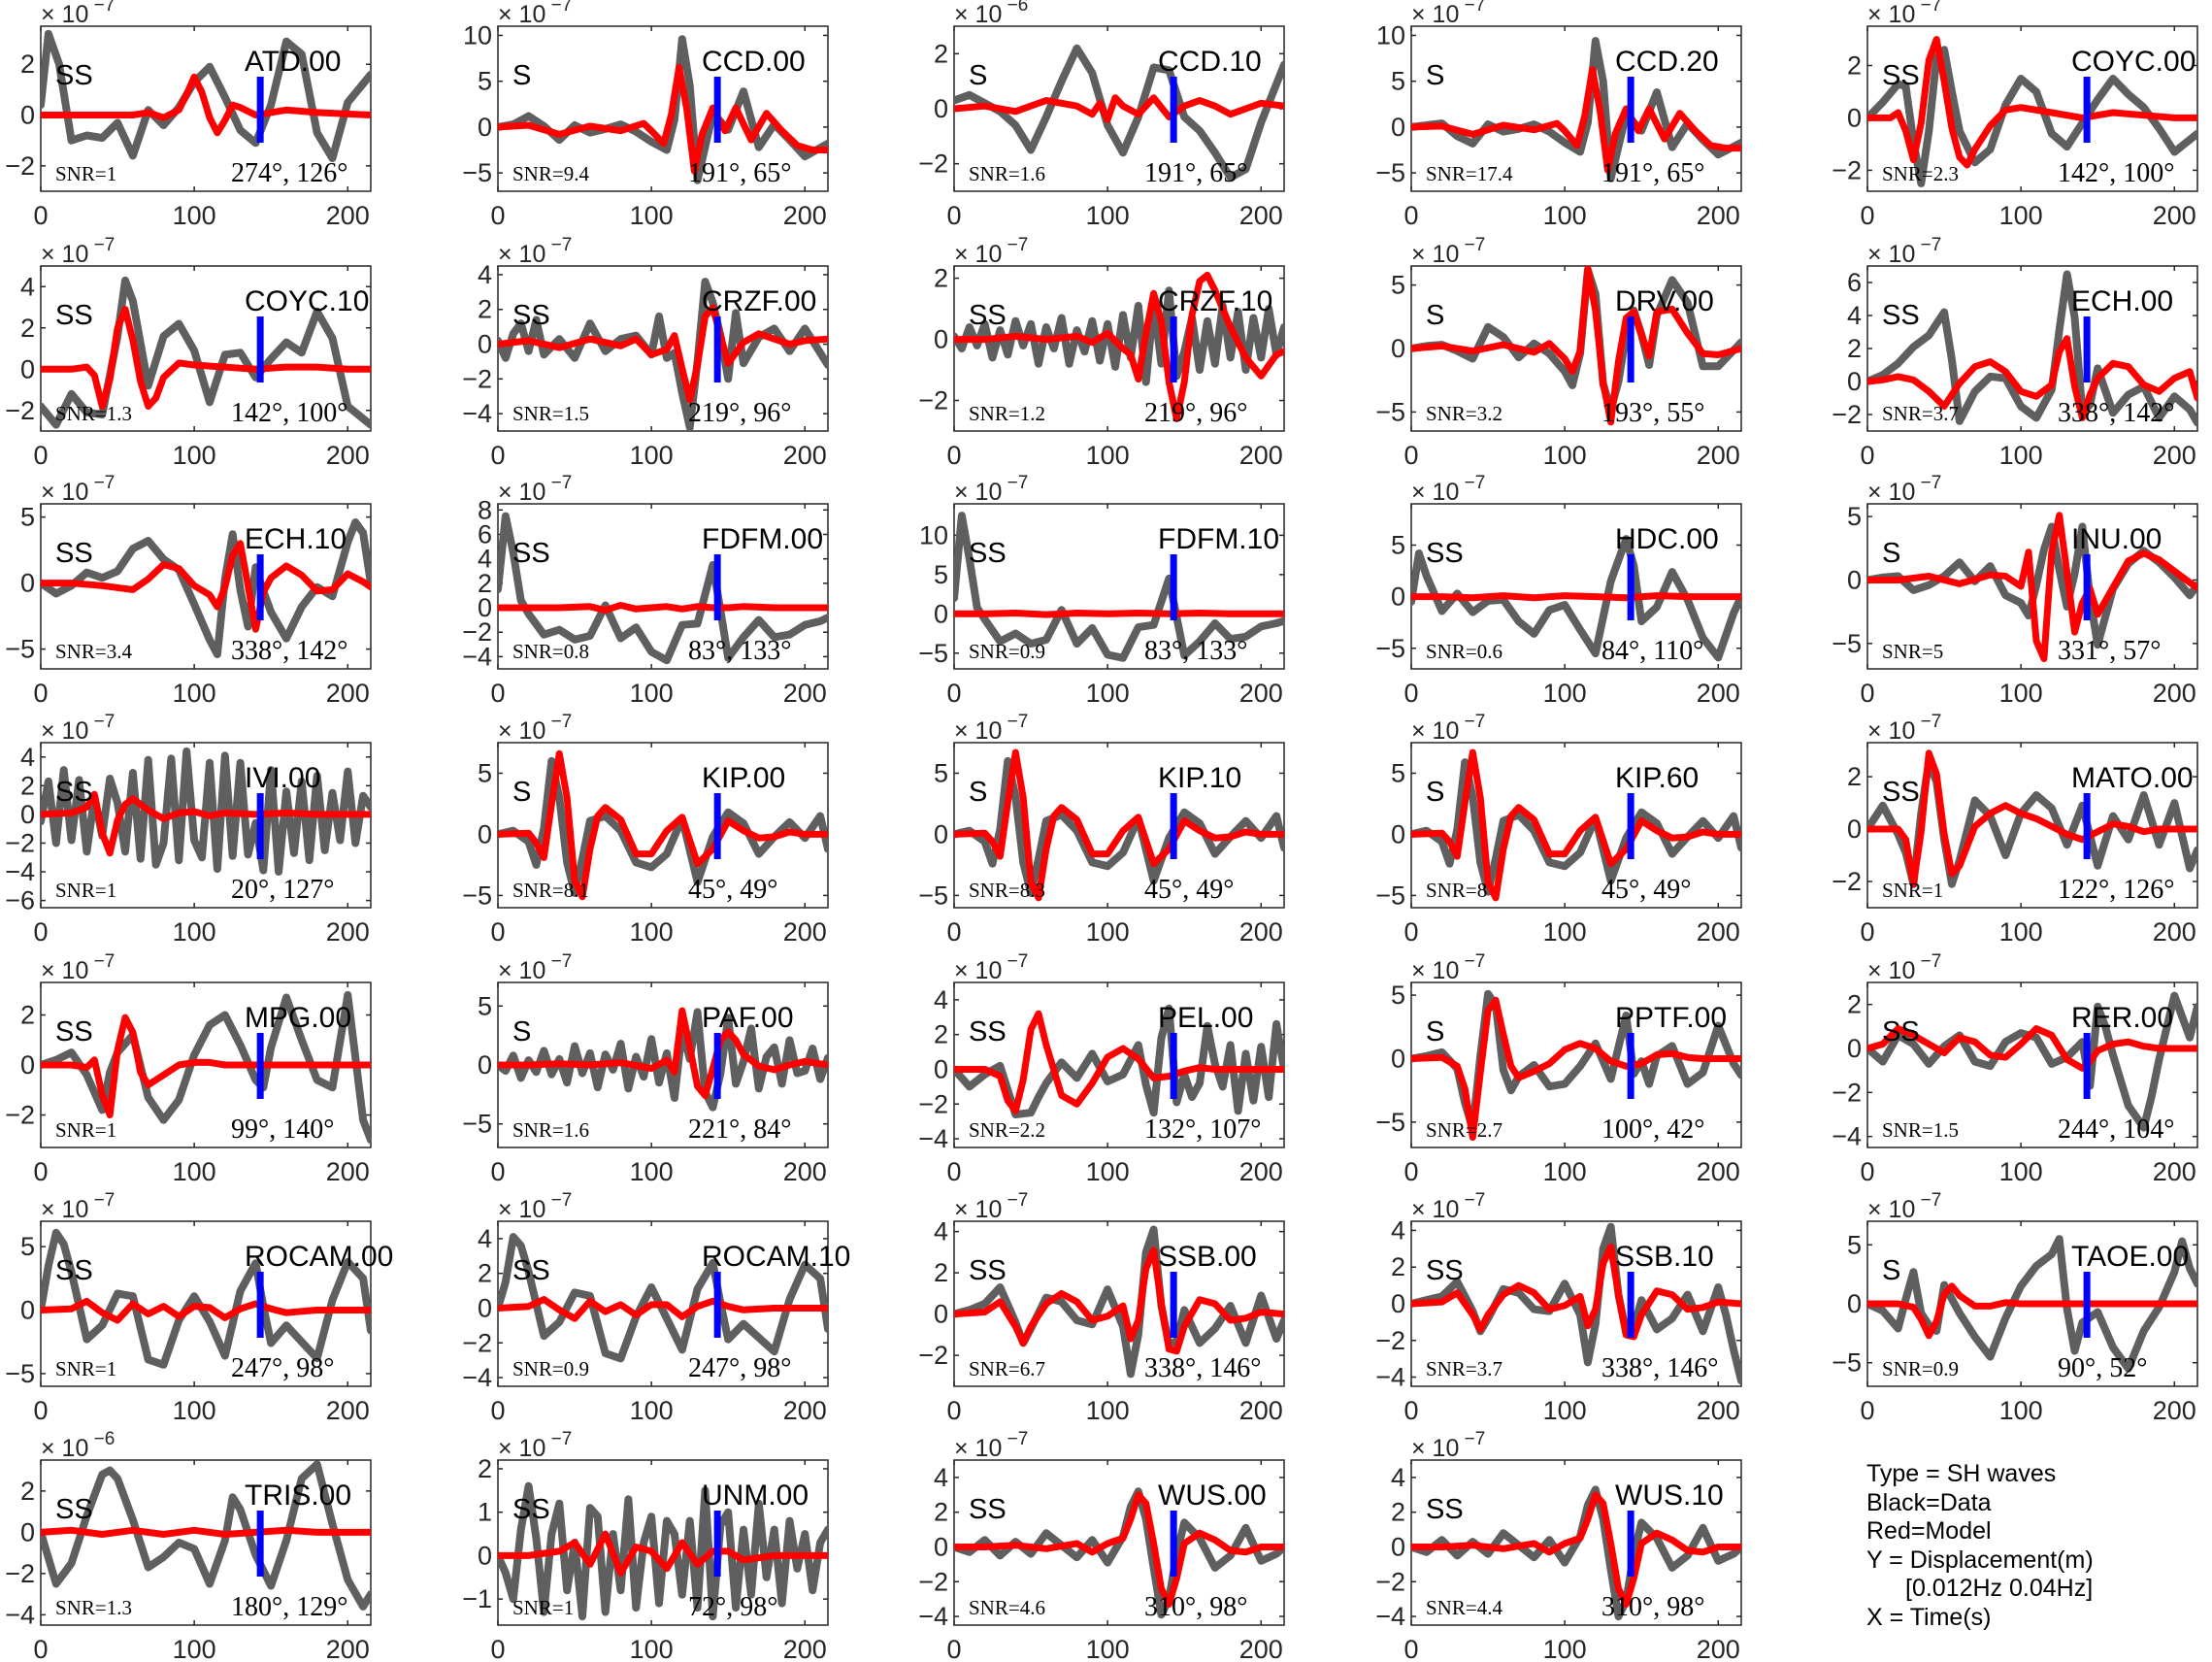 This screenshot has height=1662, width=2212. Describe the element at coordinates (1469, 173) in the screenshot. I see `snr-label: SNR=17.4` at that location.